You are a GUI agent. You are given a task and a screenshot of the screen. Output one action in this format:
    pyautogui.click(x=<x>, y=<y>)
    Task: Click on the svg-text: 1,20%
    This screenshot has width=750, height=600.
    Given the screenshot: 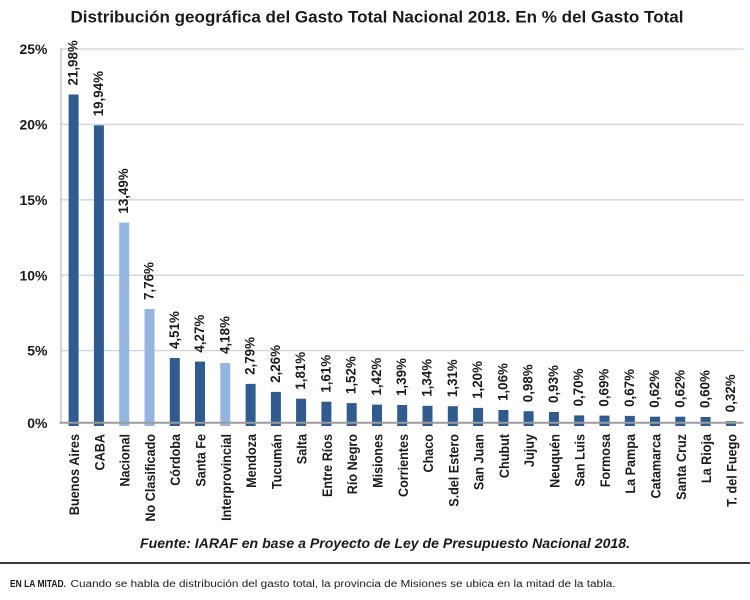 What is the action you would take?
    pyautogui.click(x=477, y=379)
    